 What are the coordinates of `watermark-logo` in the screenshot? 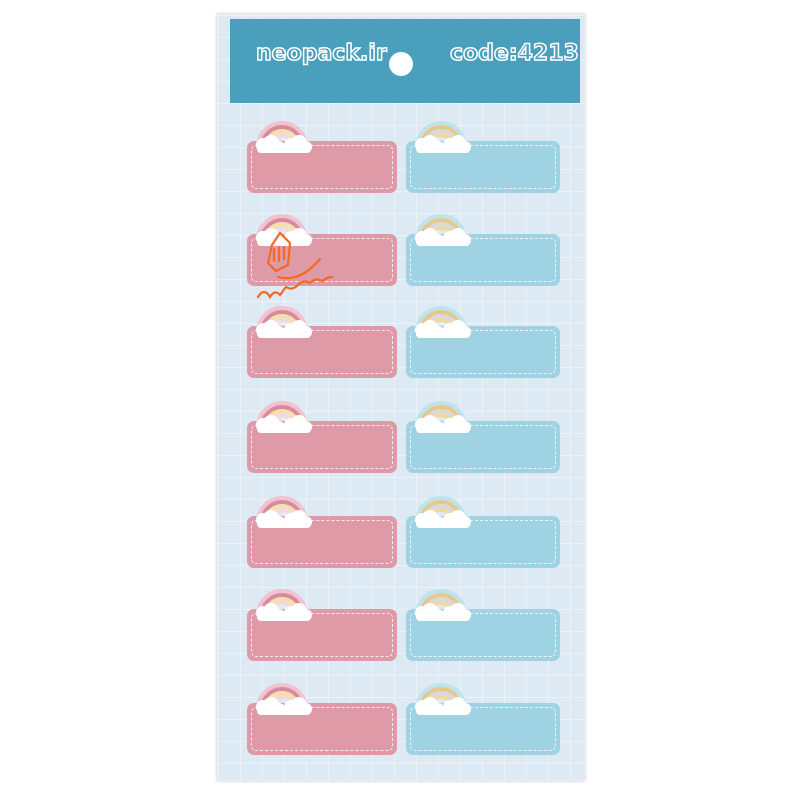 It's located at (295, 265).